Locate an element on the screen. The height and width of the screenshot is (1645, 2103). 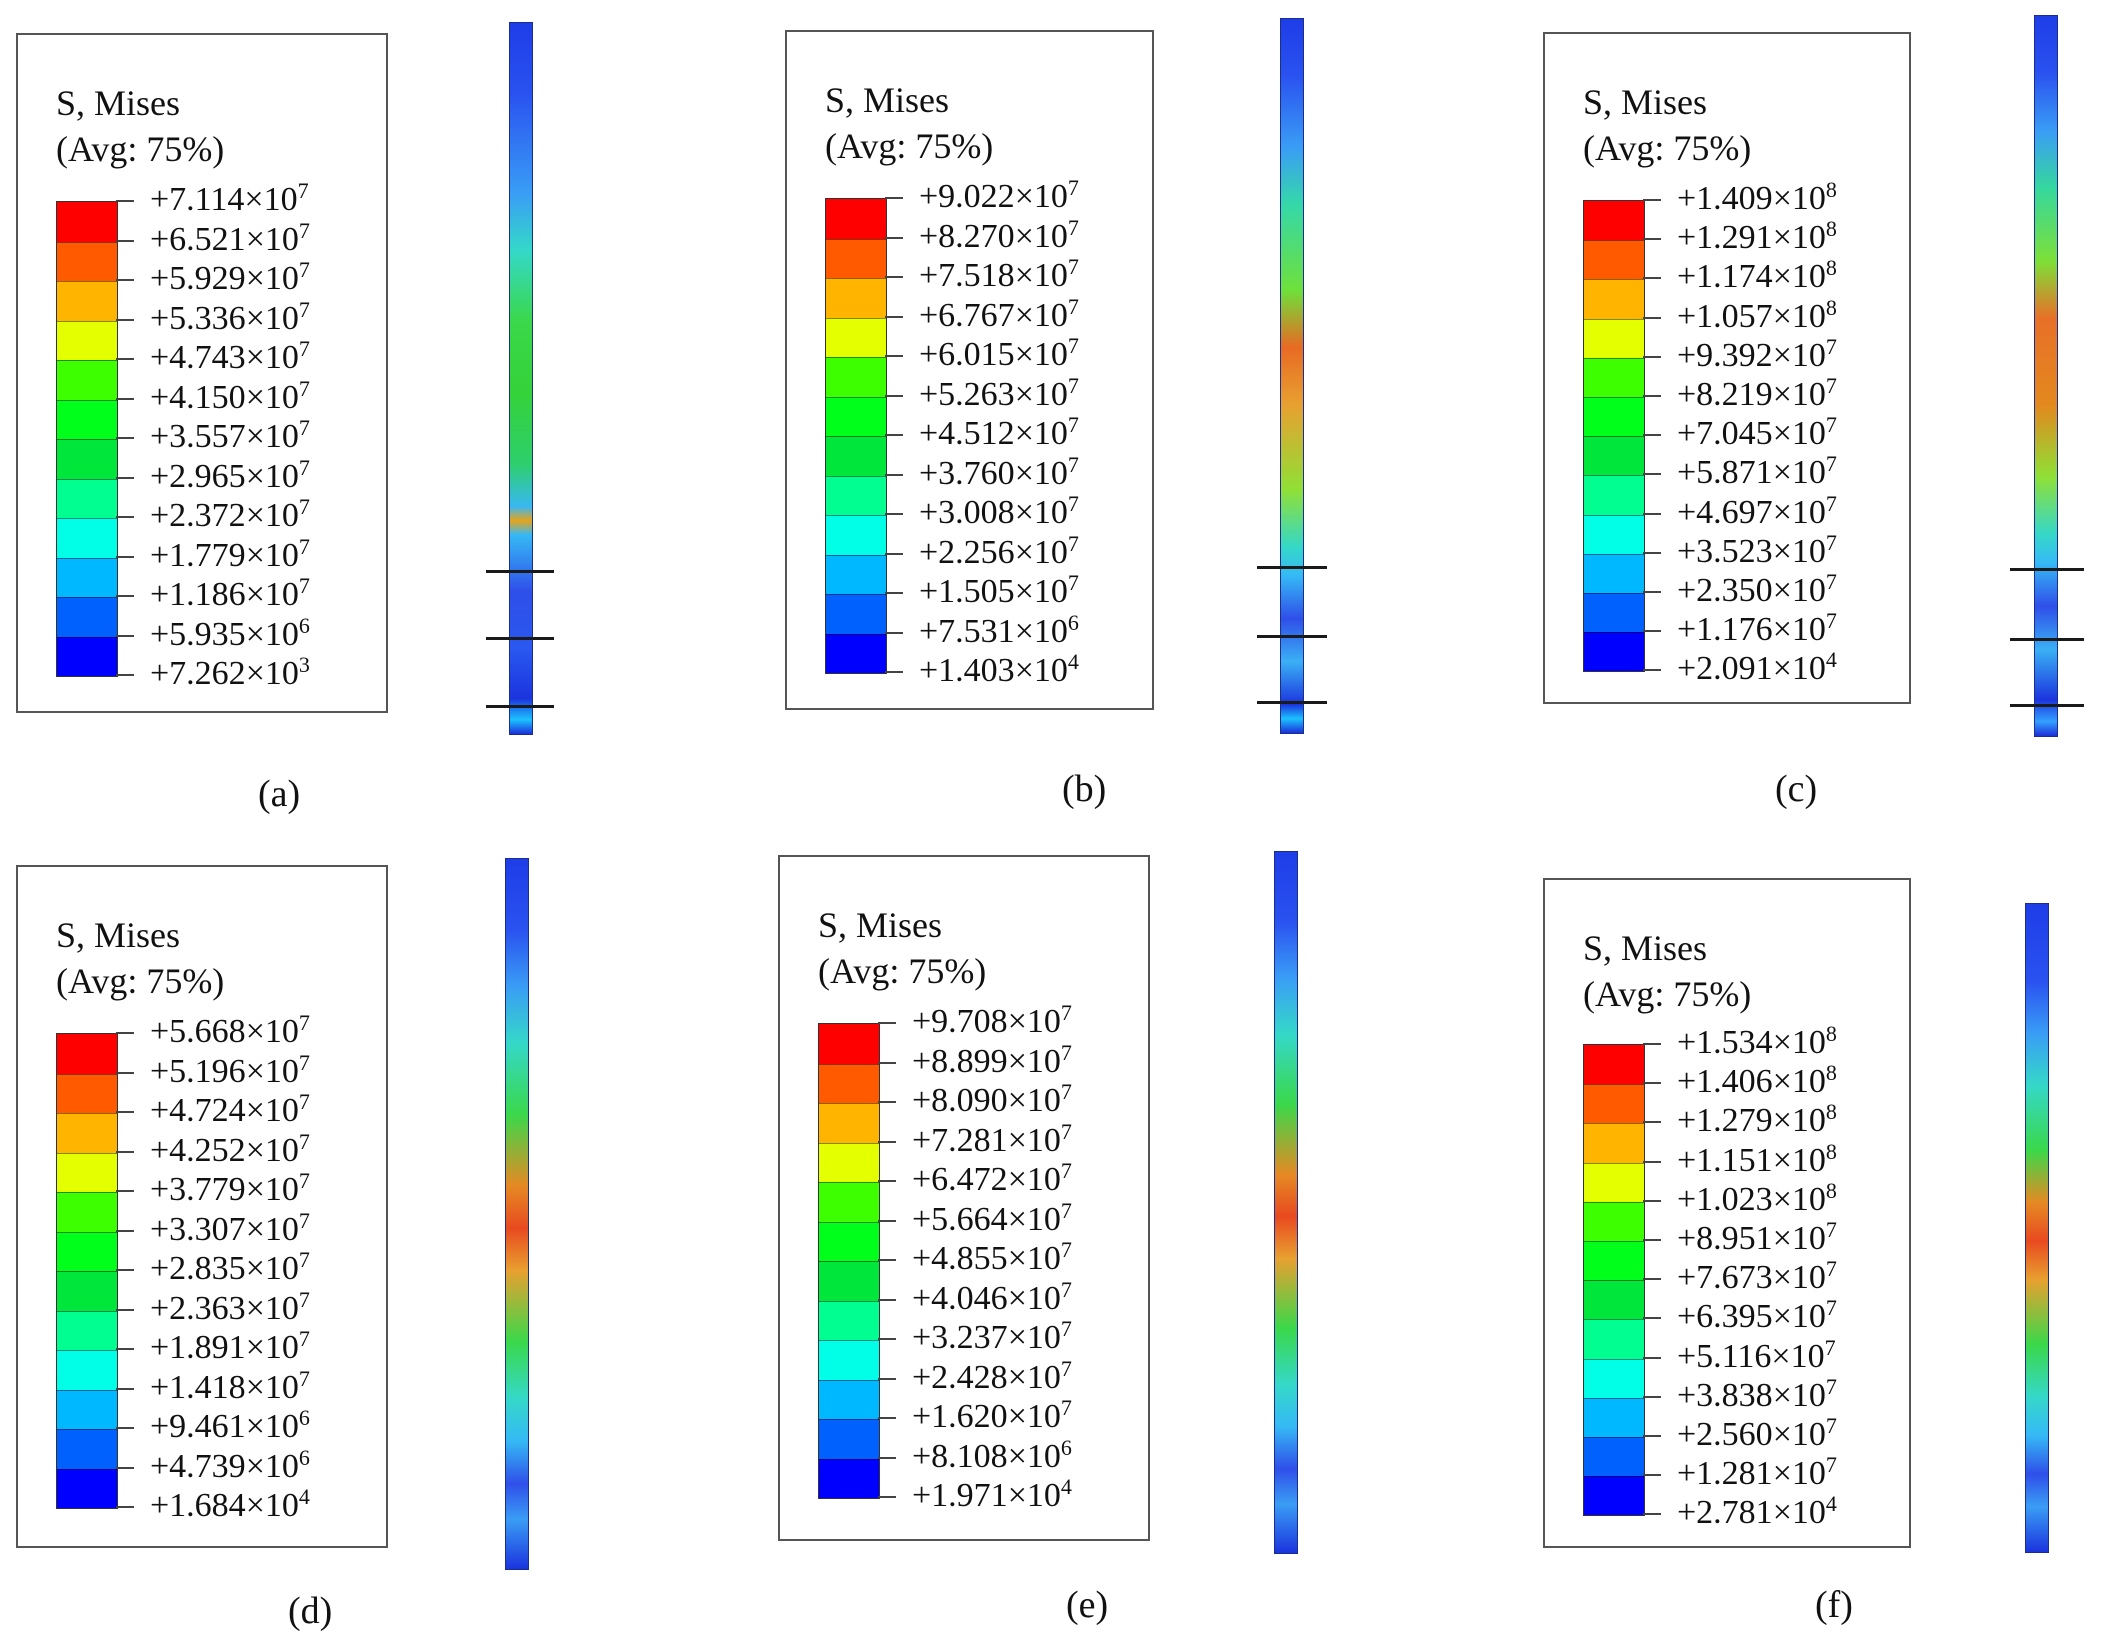
legend-value-exponent: 6 is located at coordinates (1073, 622).